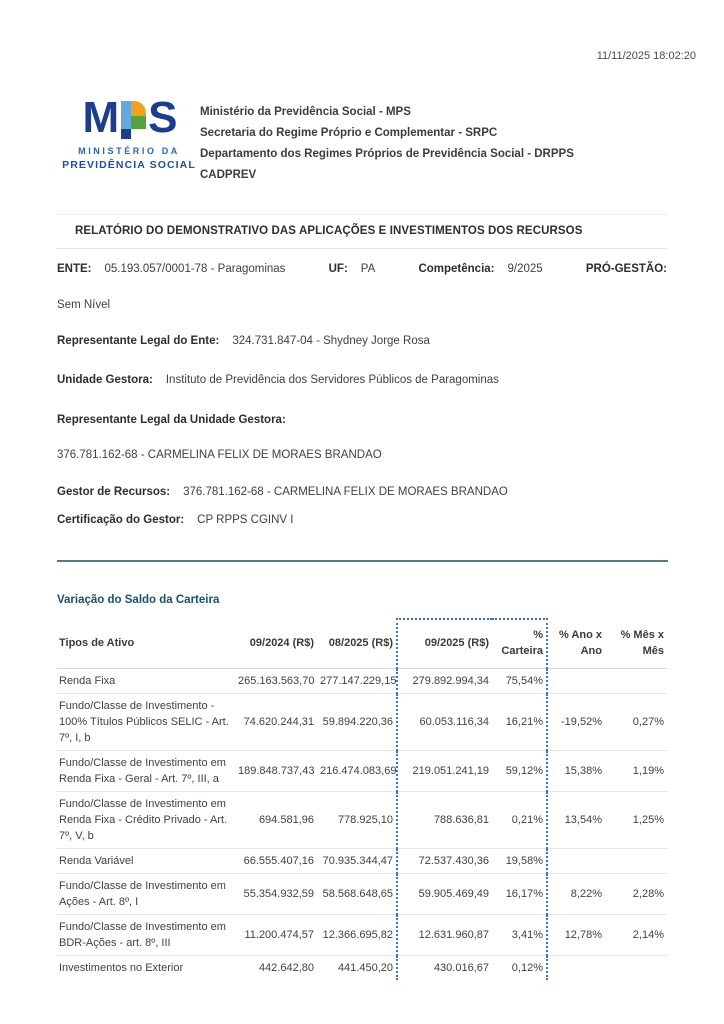  Describe the element at coordinates (576, 894) in the screenshot. I see `value-cell: 8,22%` at that location.